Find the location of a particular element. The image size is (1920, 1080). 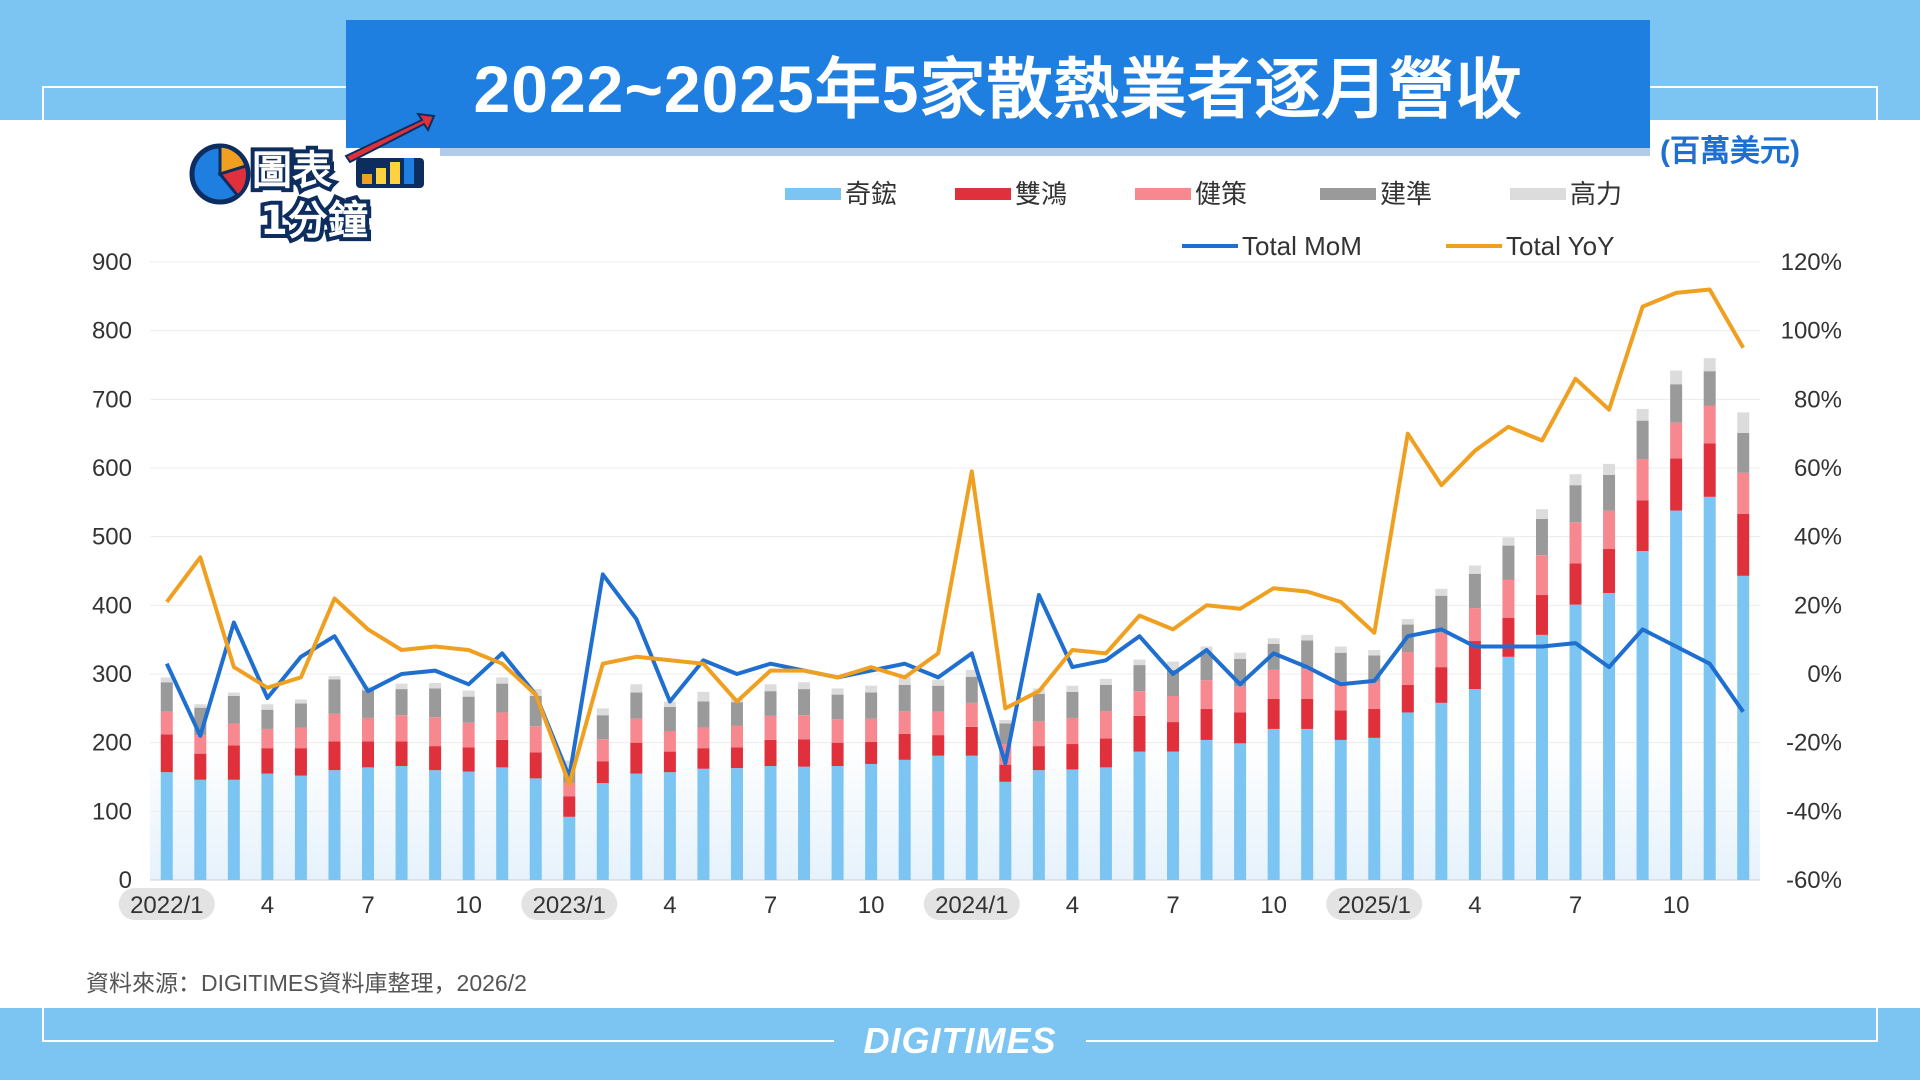

x-tick-label: 7 is located at coordinates (367, 905).